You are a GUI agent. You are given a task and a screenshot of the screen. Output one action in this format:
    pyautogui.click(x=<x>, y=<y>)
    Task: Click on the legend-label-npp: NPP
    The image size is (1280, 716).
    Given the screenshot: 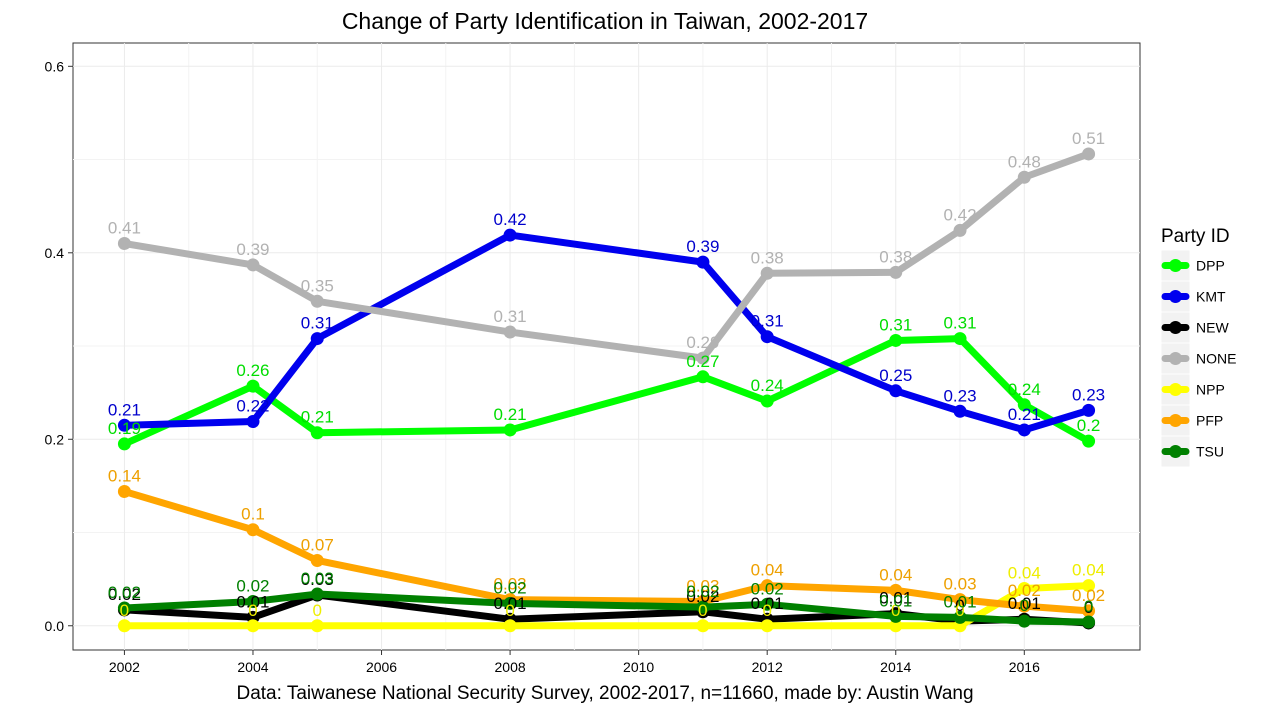 What is the action you would take?
    pyautogui.click(x=1210, y=390)
    